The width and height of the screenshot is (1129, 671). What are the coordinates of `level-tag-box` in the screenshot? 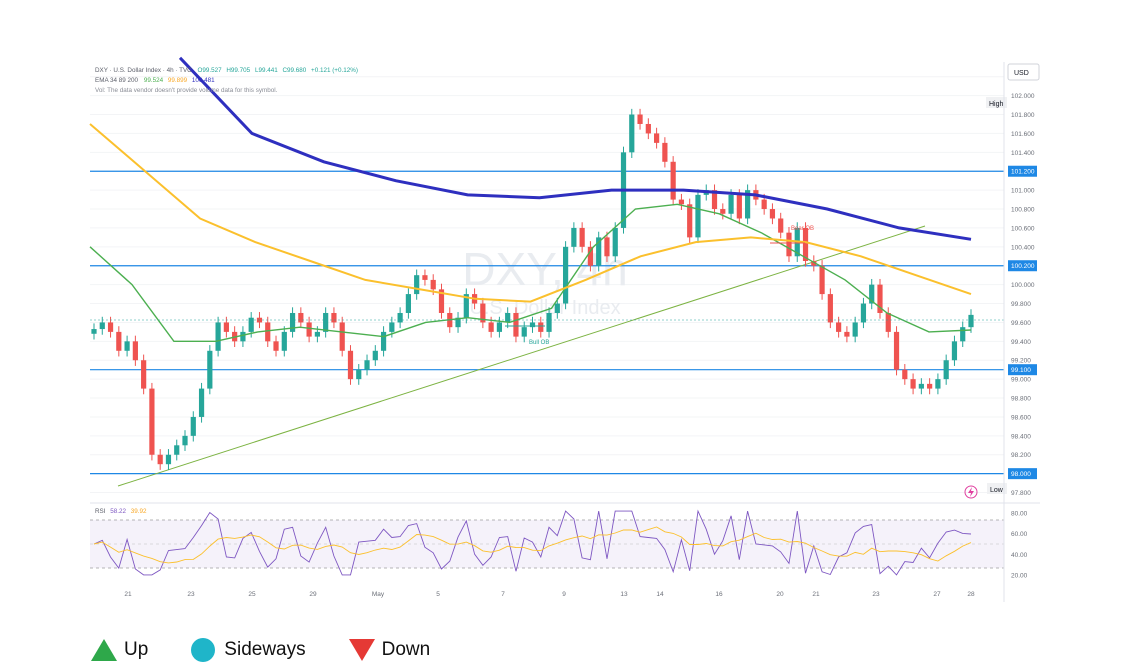 It's located at (1022, 266).